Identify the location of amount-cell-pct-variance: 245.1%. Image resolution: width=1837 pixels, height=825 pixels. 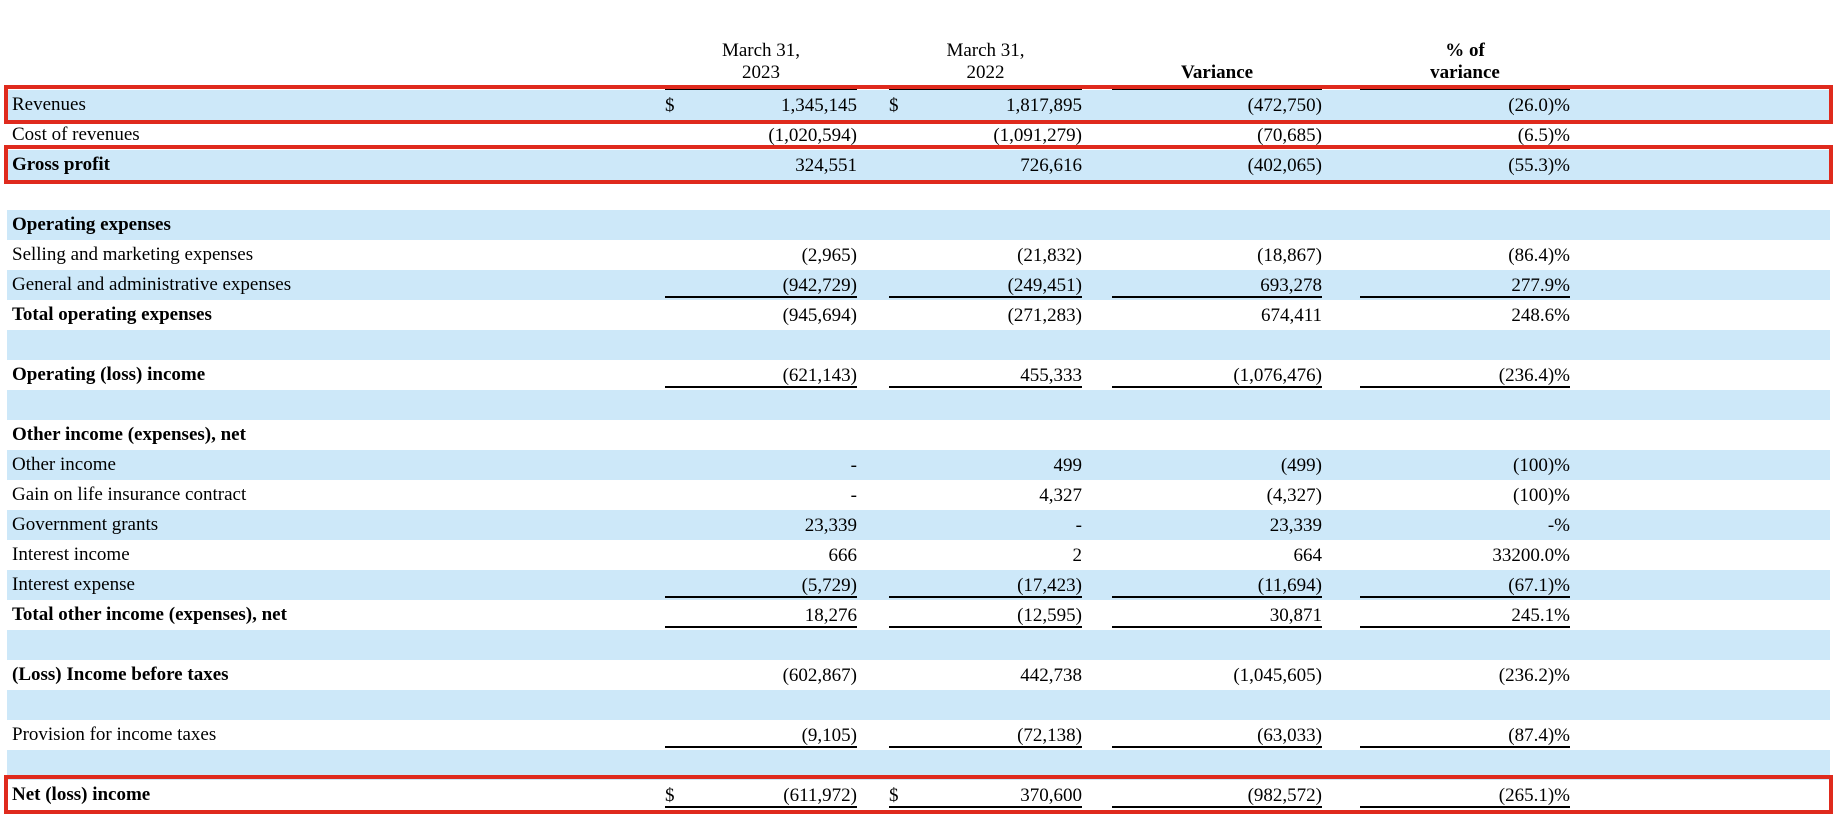
(1465, 615).